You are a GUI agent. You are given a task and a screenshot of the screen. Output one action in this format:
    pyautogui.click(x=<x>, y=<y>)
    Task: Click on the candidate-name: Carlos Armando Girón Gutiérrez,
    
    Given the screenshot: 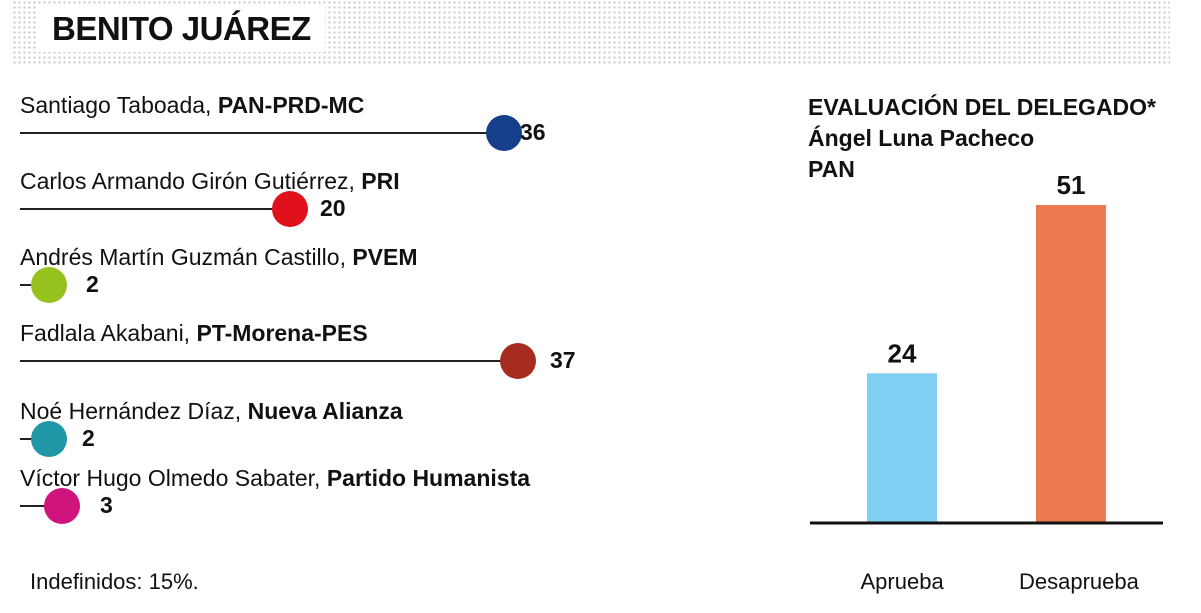 What is the action you would take?
    pyautogui.click(x=191, y=181)
    